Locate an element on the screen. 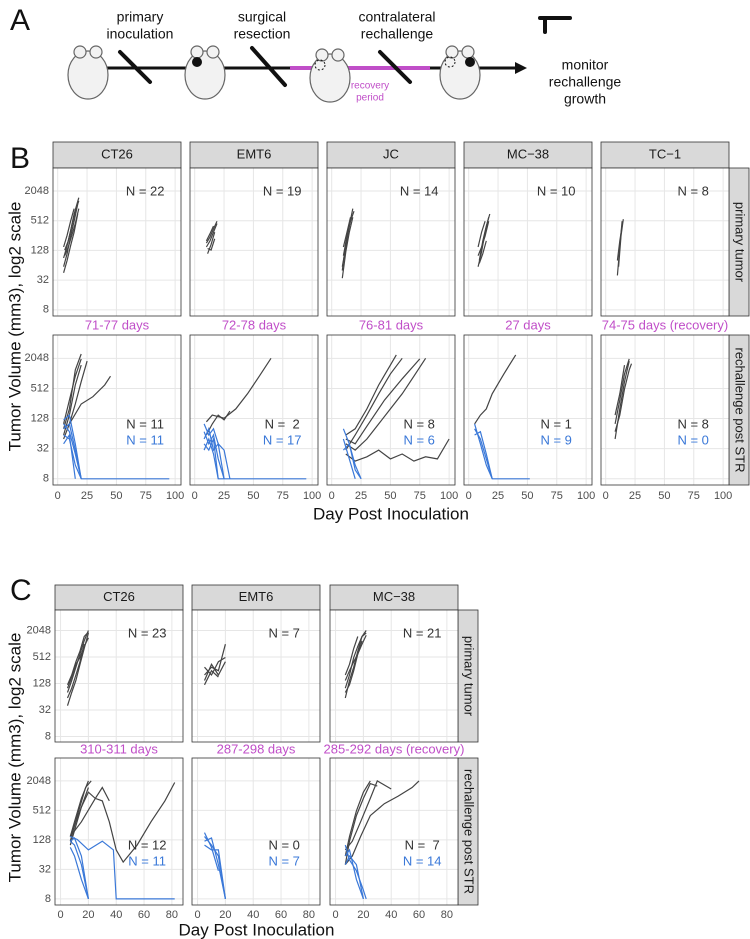 The height and width of the screenshot is (939, 750). facet-plot: N = 14 is located at coordinates (391, 242).